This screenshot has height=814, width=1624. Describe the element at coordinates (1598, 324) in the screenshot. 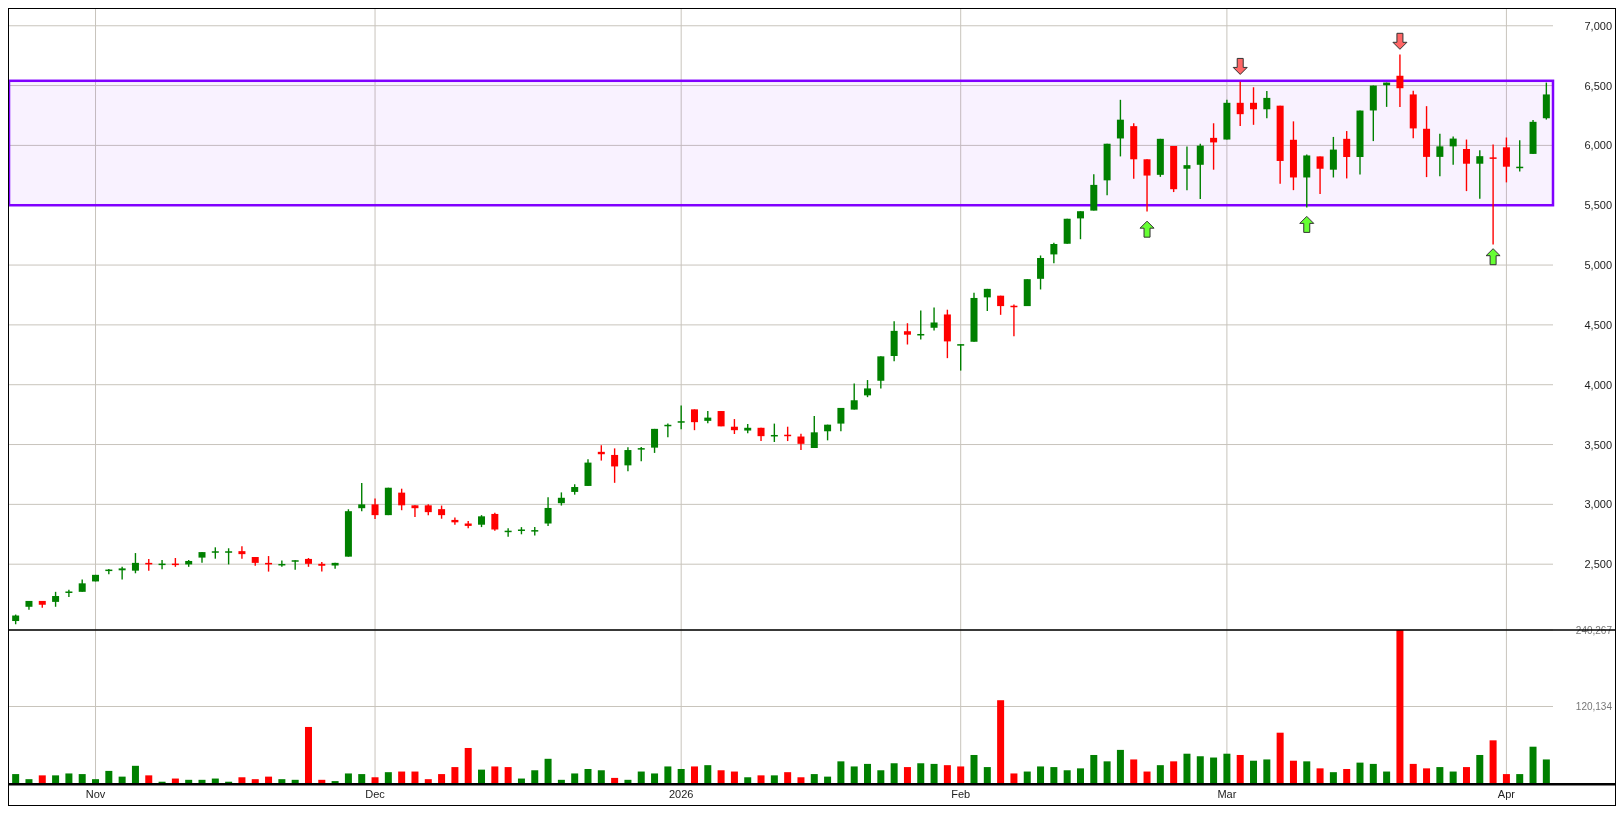

I see `y-tick-label: 4,500` at that location.